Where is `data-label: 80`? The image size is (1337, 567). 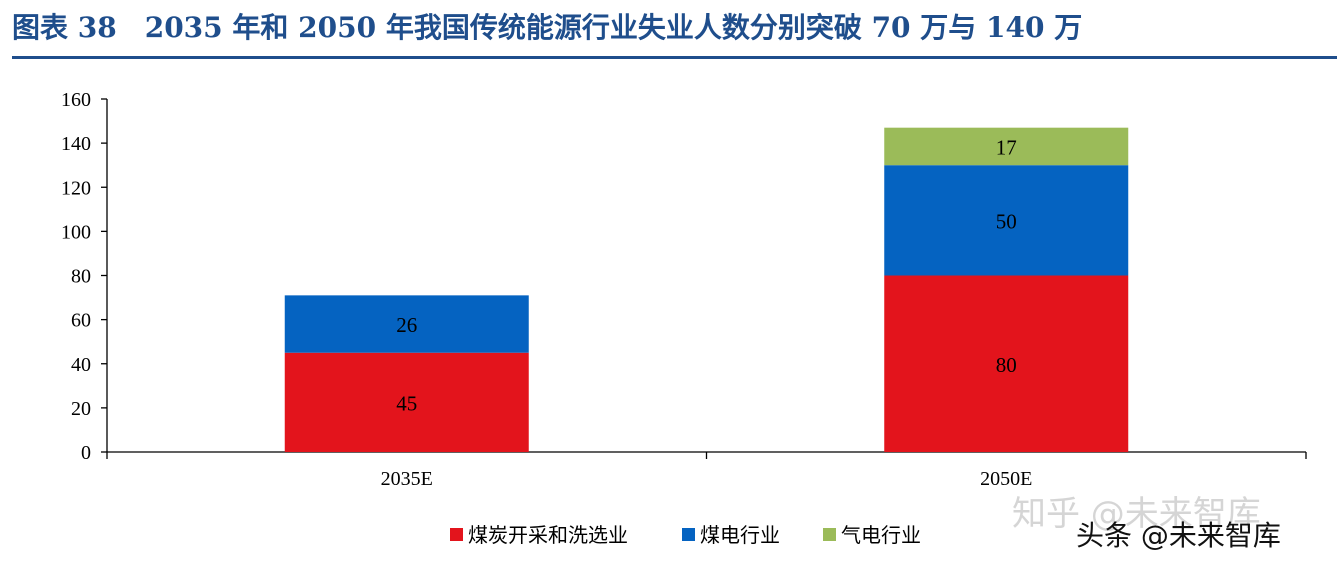 data-label: 80 is located at coordinates (1006, 365).